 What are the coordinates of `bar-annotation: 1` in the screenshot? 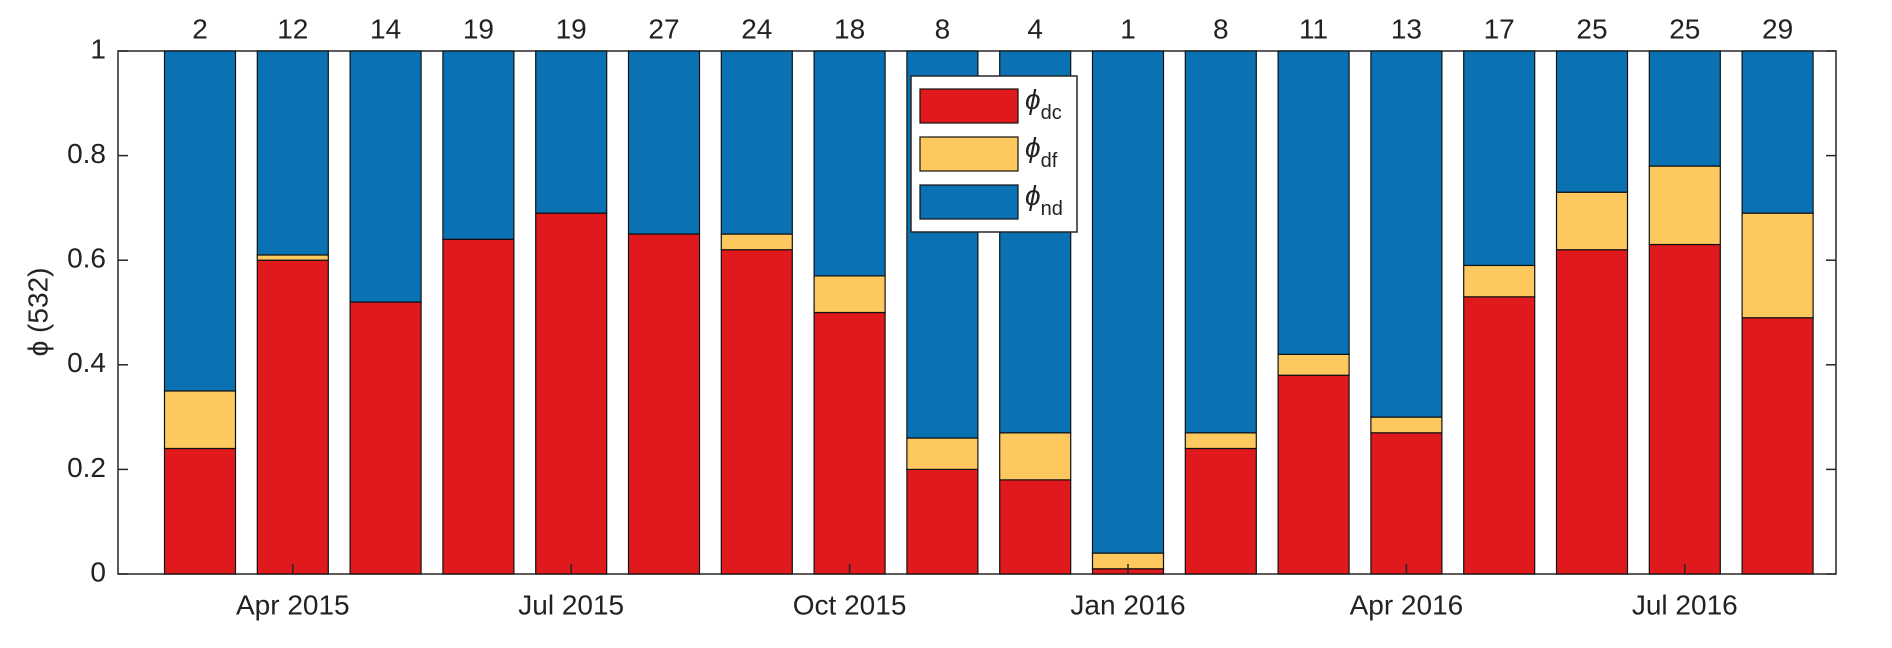 It's located at (1128, 28).